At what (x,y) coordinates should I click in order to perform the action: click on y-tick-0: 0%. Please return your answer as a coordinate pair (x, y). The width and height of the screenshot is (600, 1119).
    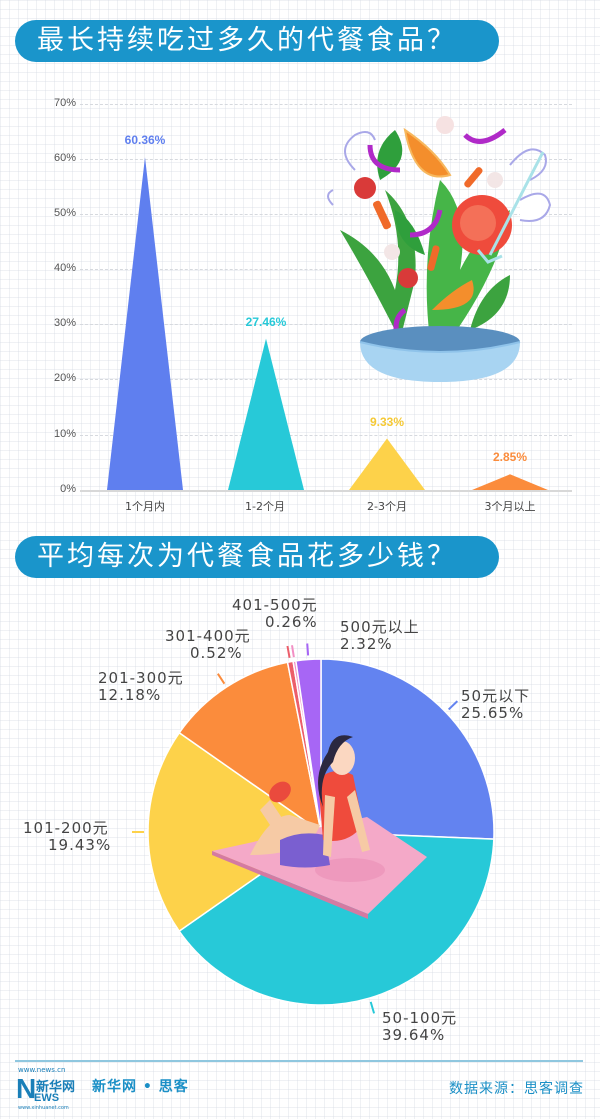
    Looking at the image, I should click on (68, 489).